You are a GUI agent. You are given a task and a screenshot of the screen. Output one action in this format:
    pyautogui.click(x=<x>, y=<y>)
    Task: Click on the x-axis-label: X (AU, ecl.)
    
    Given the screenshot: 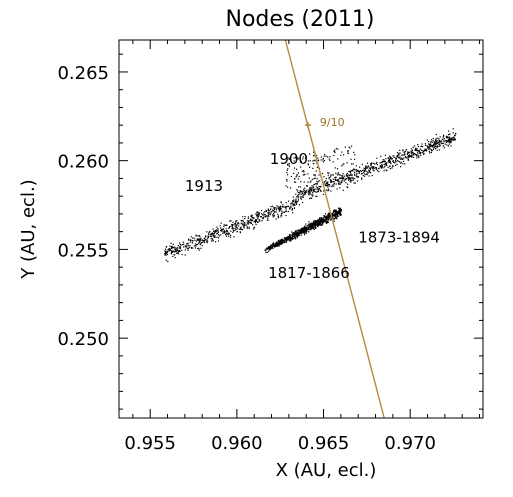 What is the action you would take?
    pyautogui.click(x=326, y=470)
    